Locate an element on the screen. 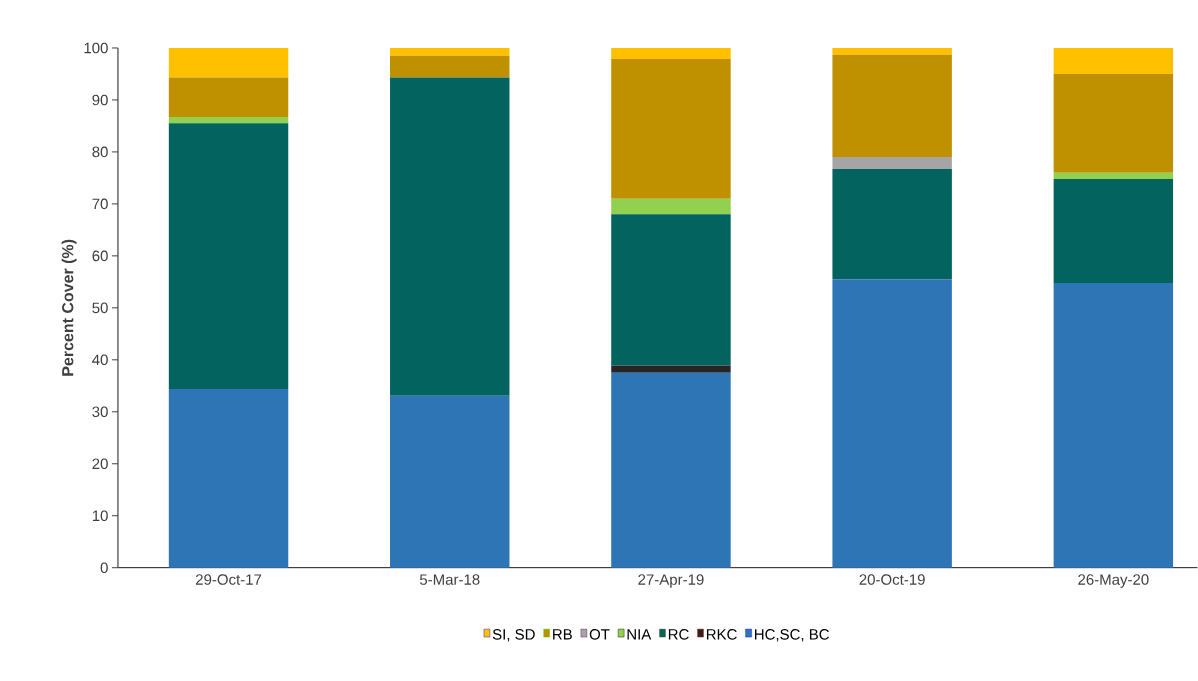 The height and width of the screenshot is (681, 1198). y-tick-label: 90 is located at coordinates (100, 100).